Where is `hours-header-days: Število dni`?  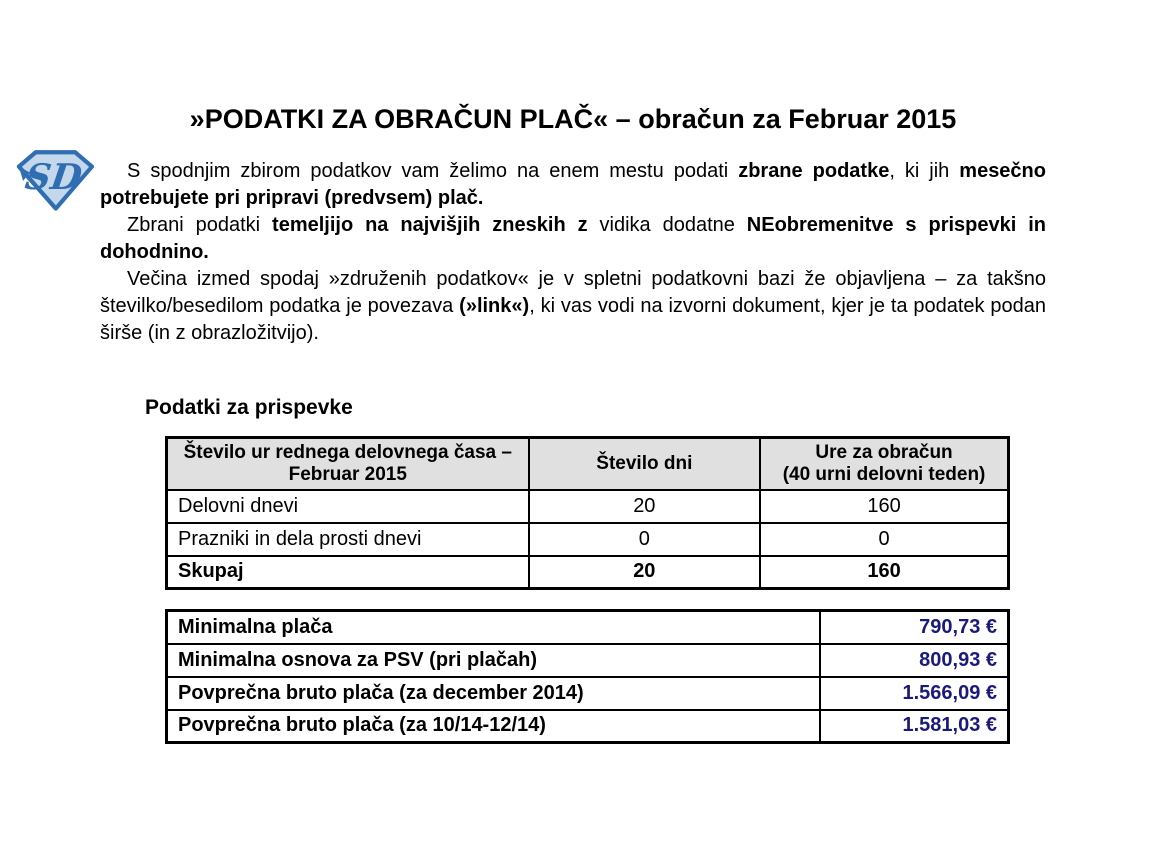 hours-header-days: Število dni is located at coordinates (644, 463).